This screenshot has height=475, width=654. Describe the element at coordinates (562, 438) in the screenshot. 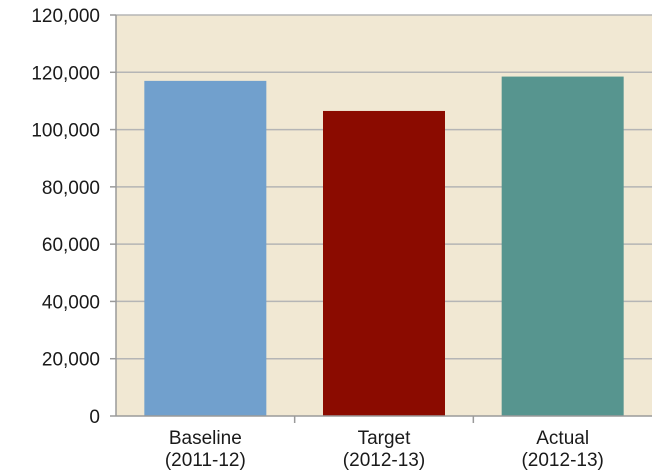

I see `x-tick-label-line1: Actual` at that location.